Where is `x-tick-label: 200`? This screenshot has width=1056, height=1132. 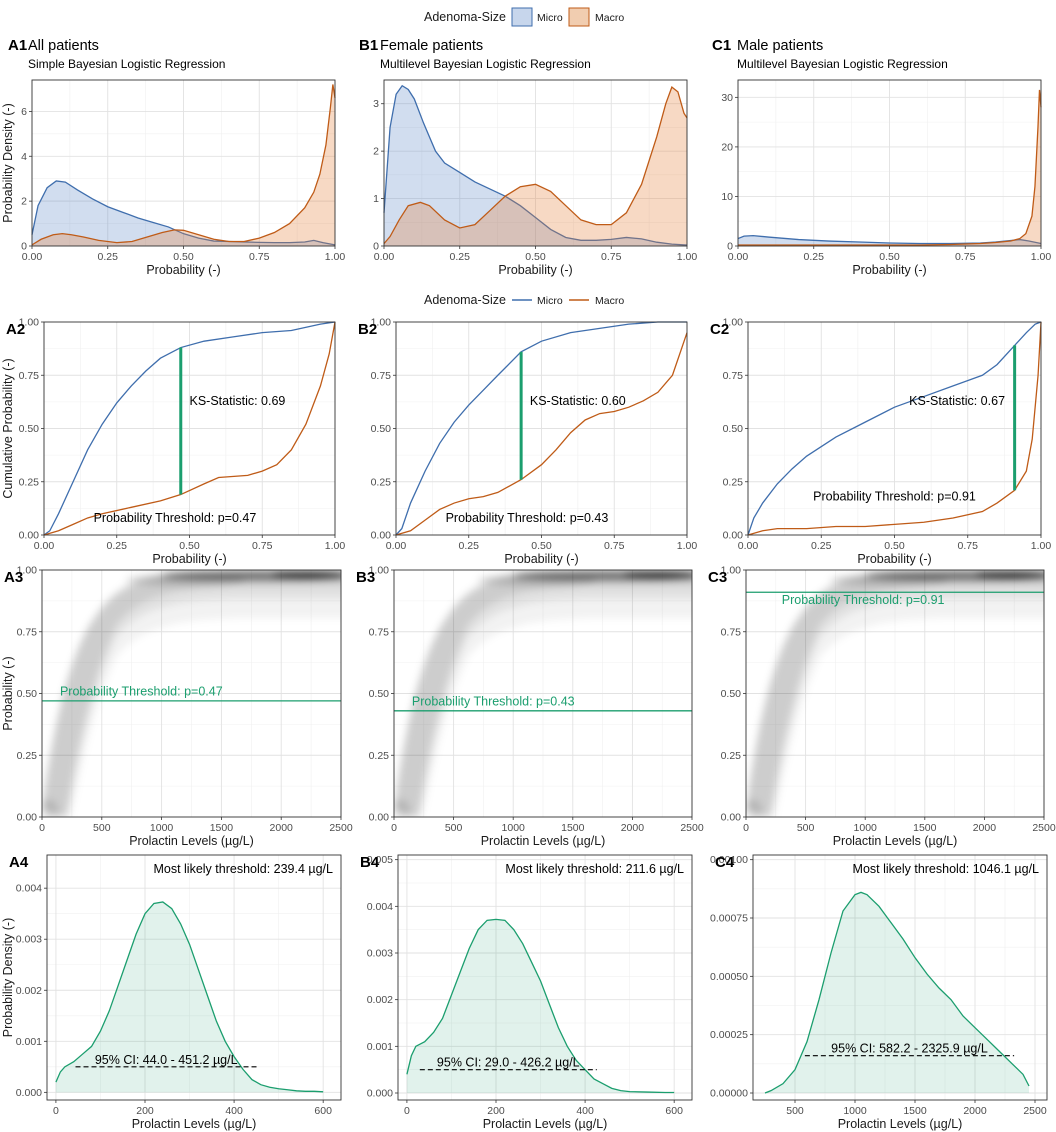
x-tick-label: 200 is located at coordinates (496, 1111).